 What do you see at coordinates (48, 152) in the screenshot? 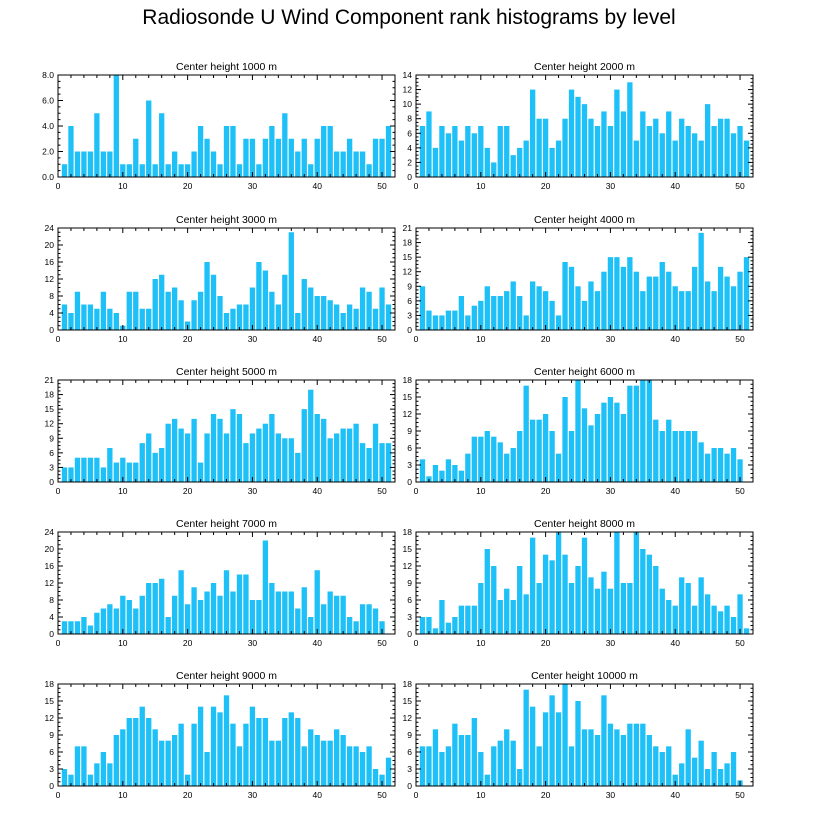
I see `y-tick-label: 2.0` at bounding box center [48, 152].